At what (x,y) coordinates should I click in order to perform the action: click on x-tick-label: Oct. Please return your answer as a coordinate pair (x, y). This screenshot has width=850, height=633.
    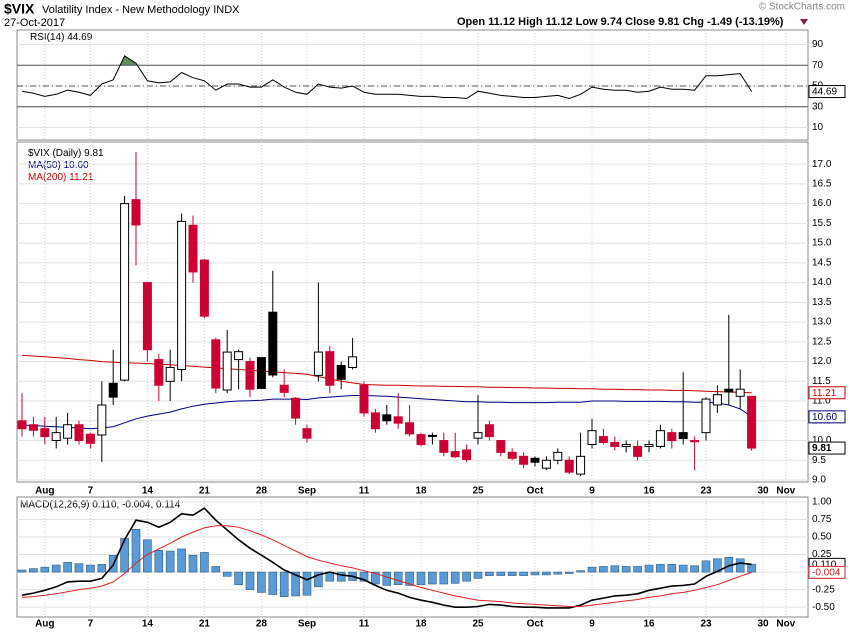
    Looking at the image, I should click on (535, 491).